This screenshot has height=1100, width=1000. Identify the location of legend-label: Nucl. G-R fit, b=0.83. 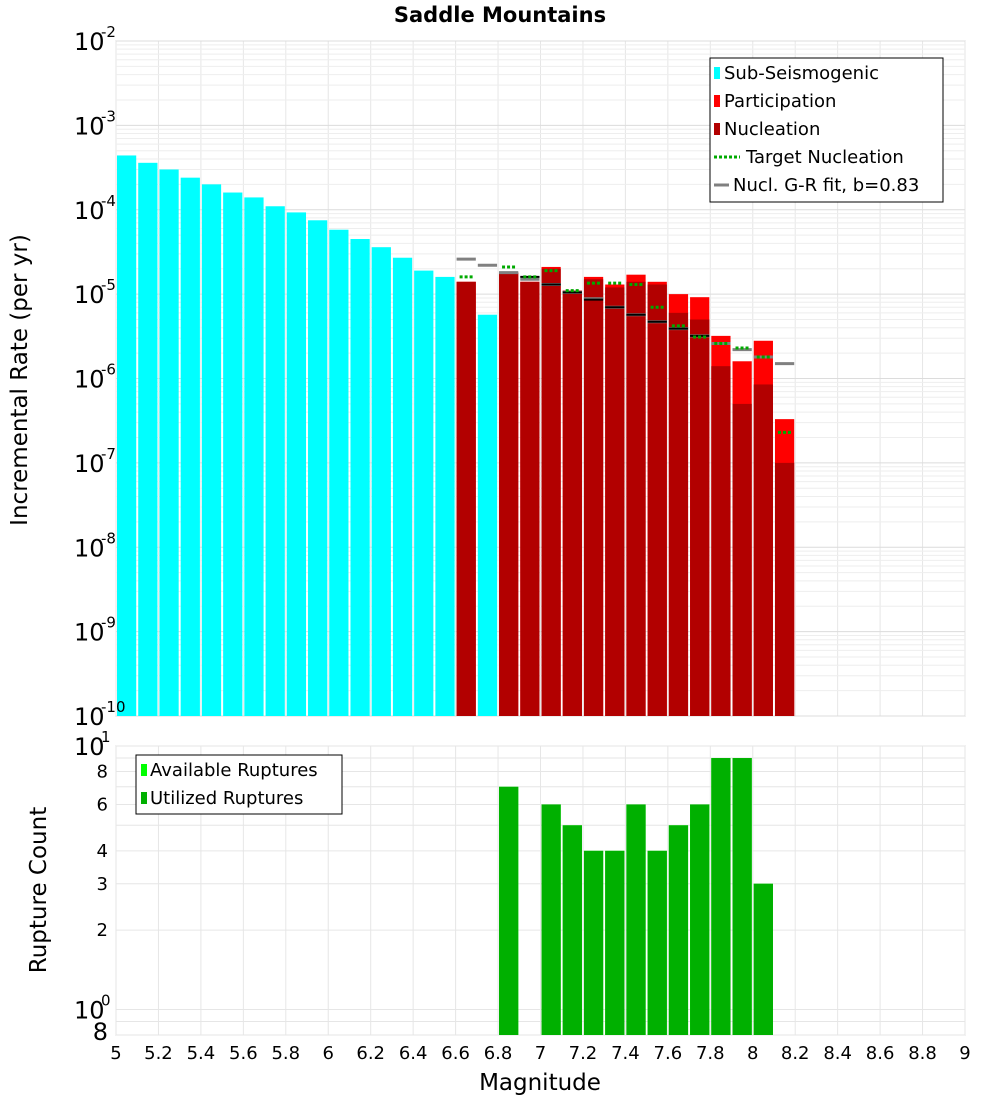
(826, 185).